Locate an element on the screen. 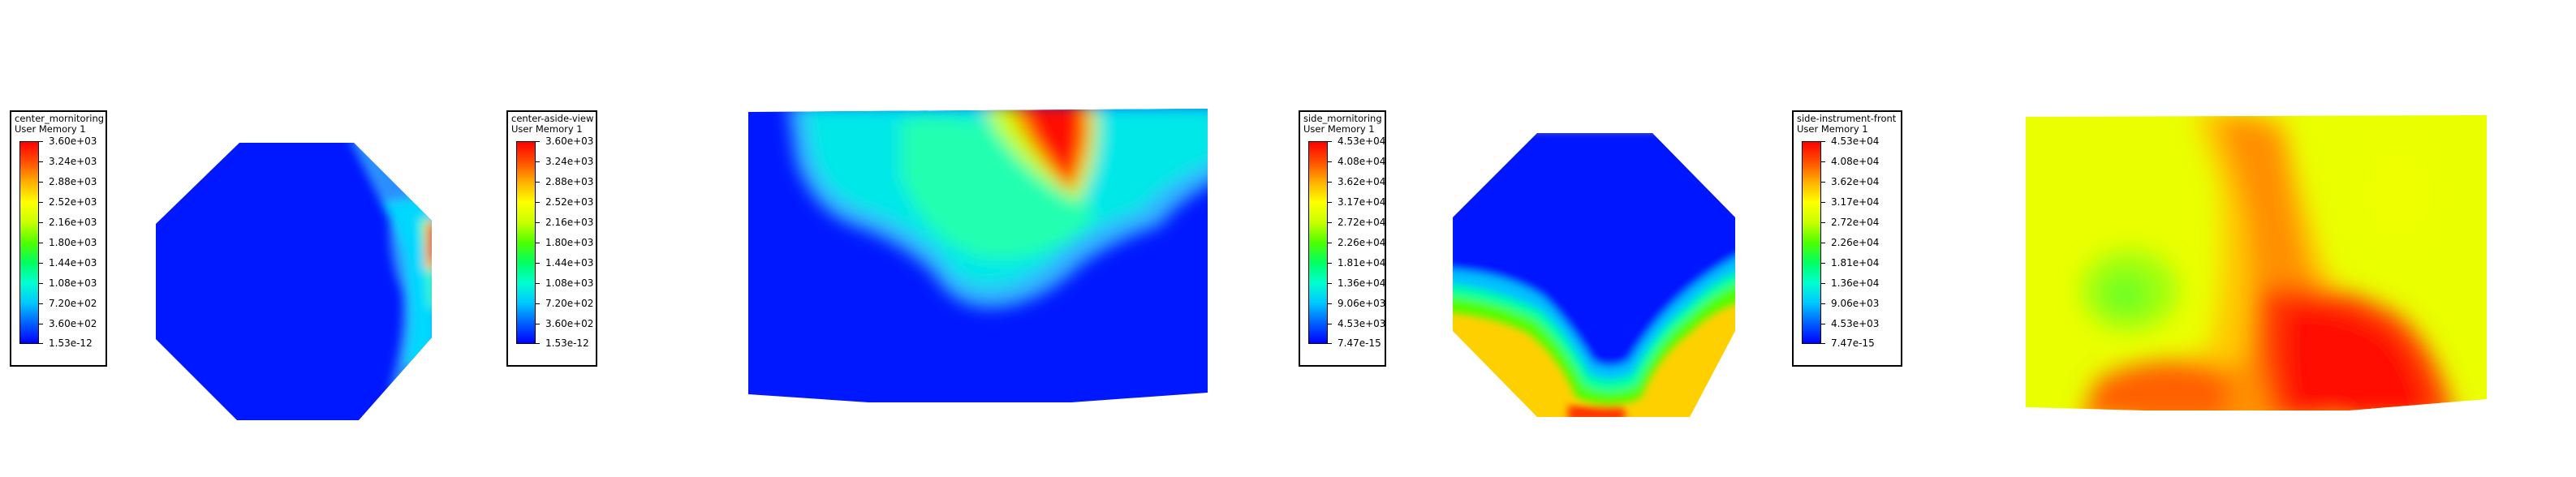 The image size is (2576, 477). contour-plot-center-monitoring is located at coordinates (294, 281).